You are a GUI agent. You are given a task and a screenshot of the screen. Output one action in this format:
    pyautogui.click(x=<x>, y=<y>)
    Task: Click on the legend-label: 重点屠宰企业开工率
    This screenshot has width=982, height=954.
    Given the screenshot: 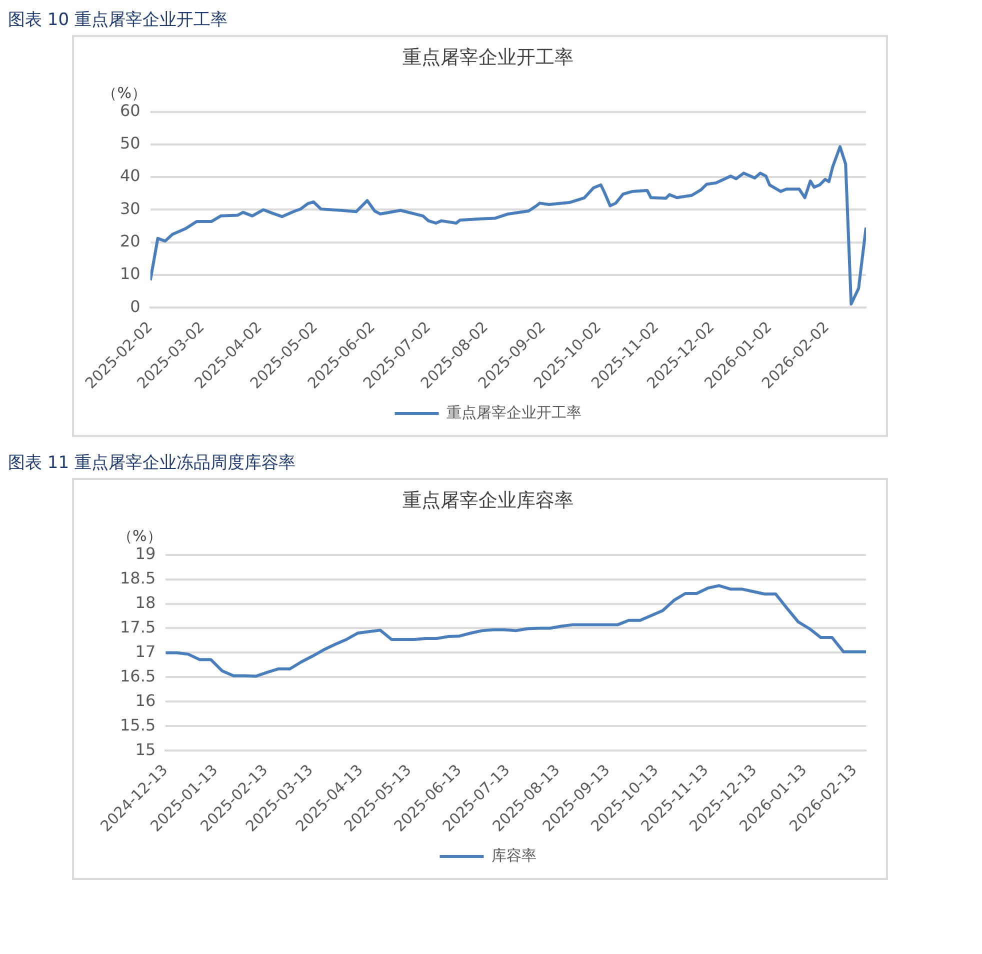 What is the action you would take?
    pyautogui.click(x=514, y=412)
    